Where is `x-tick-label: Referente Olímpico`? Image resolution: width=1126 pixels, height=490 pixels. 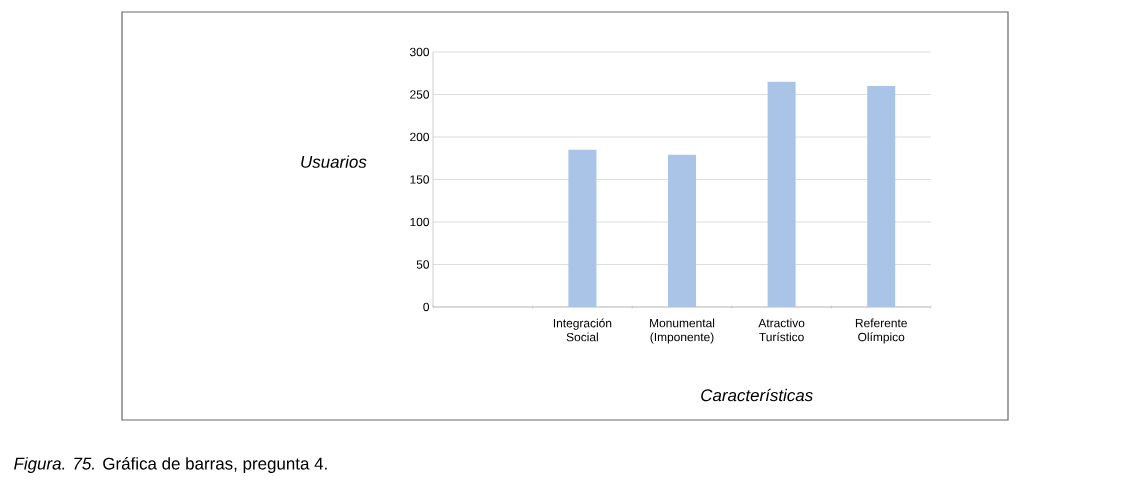 x-tick-label: Referente Olímpico is located at coordinates (881, 331).